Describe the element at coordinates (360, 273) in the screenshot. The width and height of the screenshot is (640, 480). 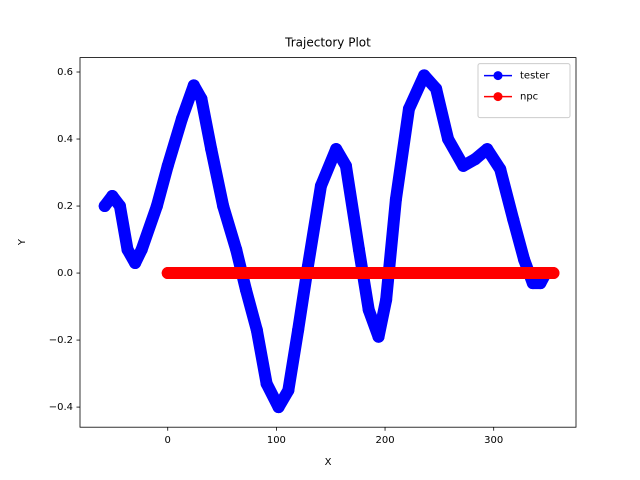
I see `series` at that location.